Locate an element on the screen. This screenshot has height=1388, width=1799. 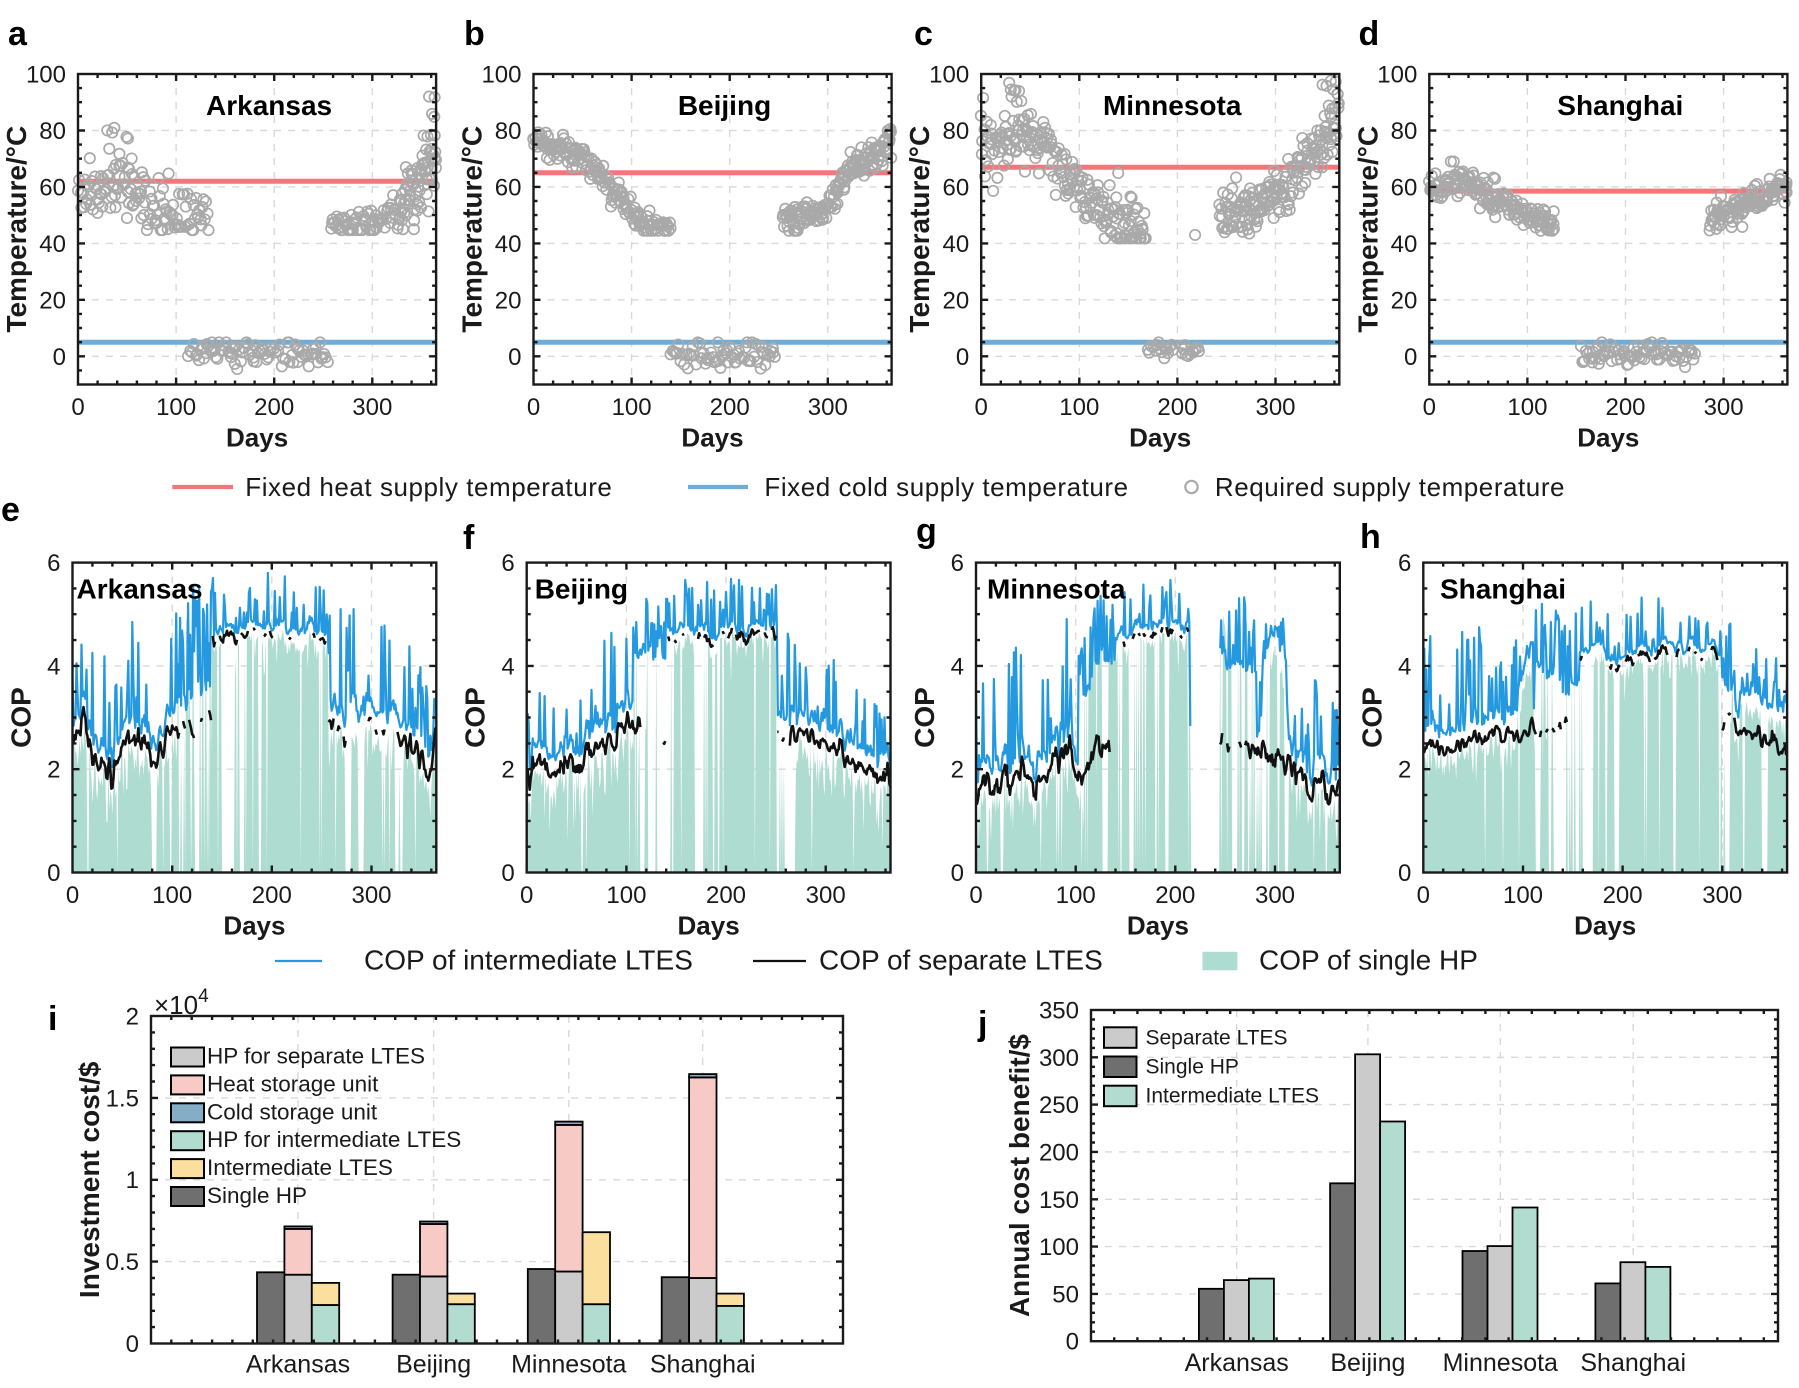
svg-text: Annual cost benefit/$ is located at coordinates (1019, 1176).